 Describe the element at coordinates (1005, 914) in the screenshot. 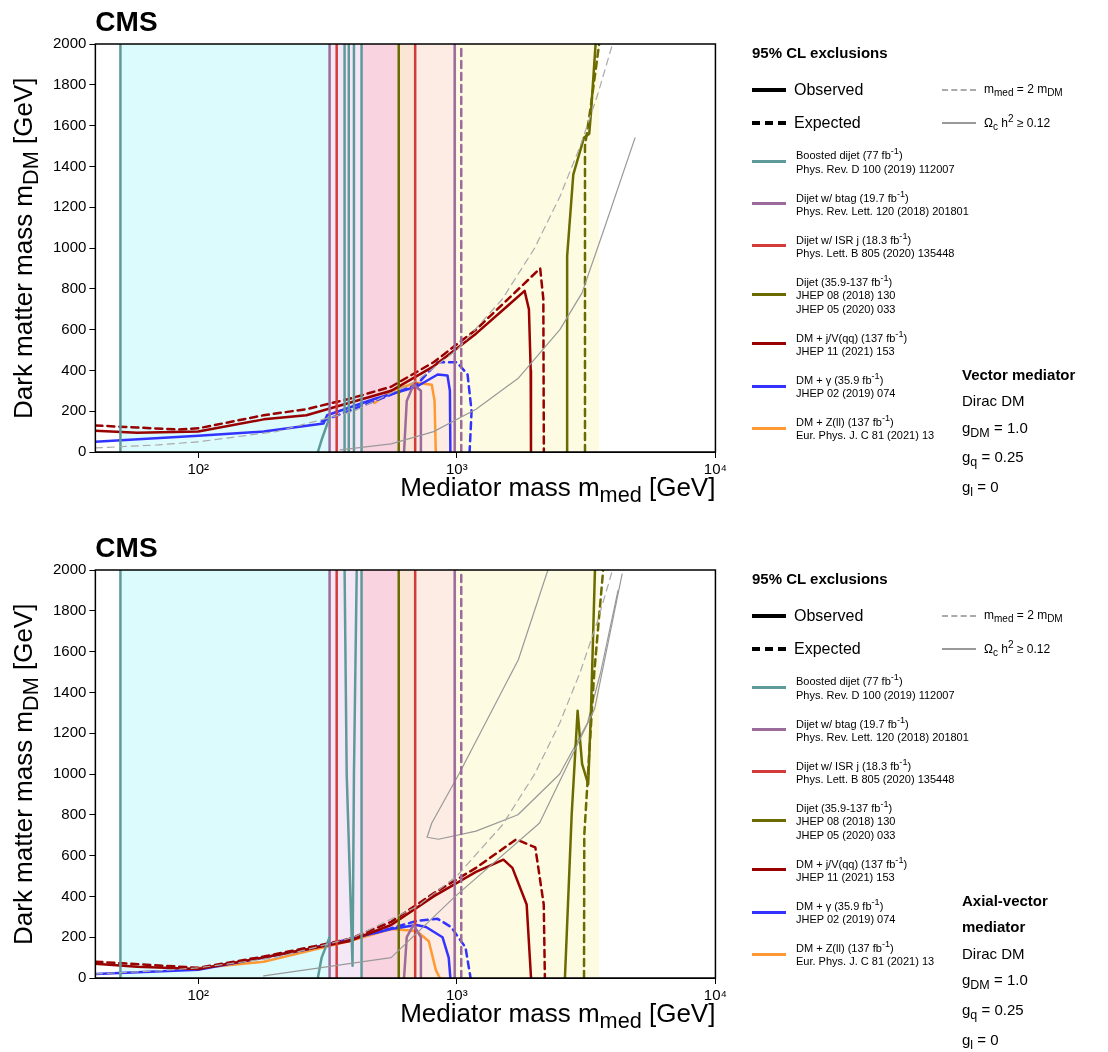

I see `text: Axial-vector mediator` at that location.